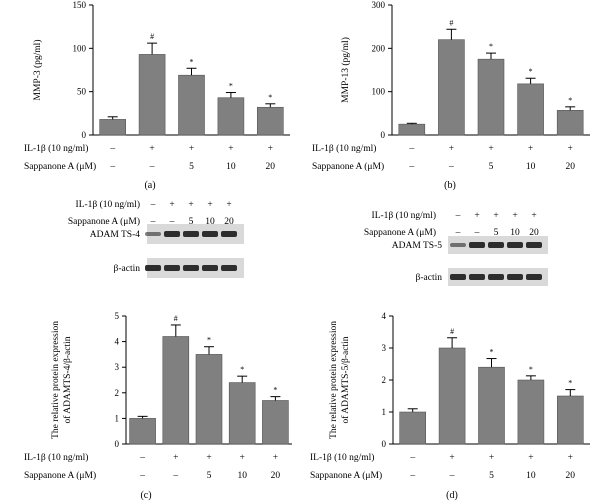 This screenshot has height=502, width=596. Describe the element at coordinates (152, 167) in the screenshot. I see `panel-0-treatment-1-1: –` at that location.